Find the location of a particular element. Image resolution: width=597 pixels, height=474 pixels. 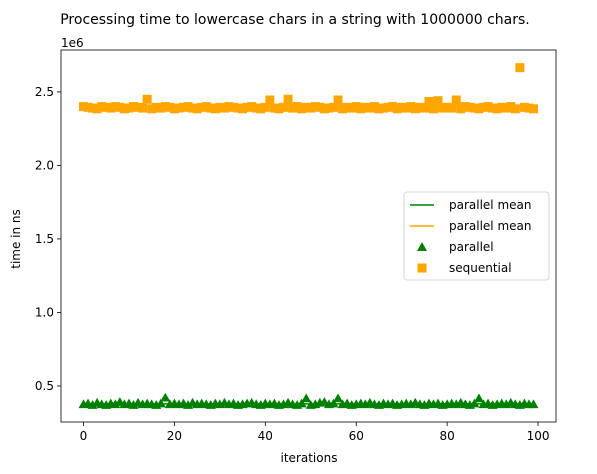

y-tick-label: 1.0 is located at coordinates (44, 312).